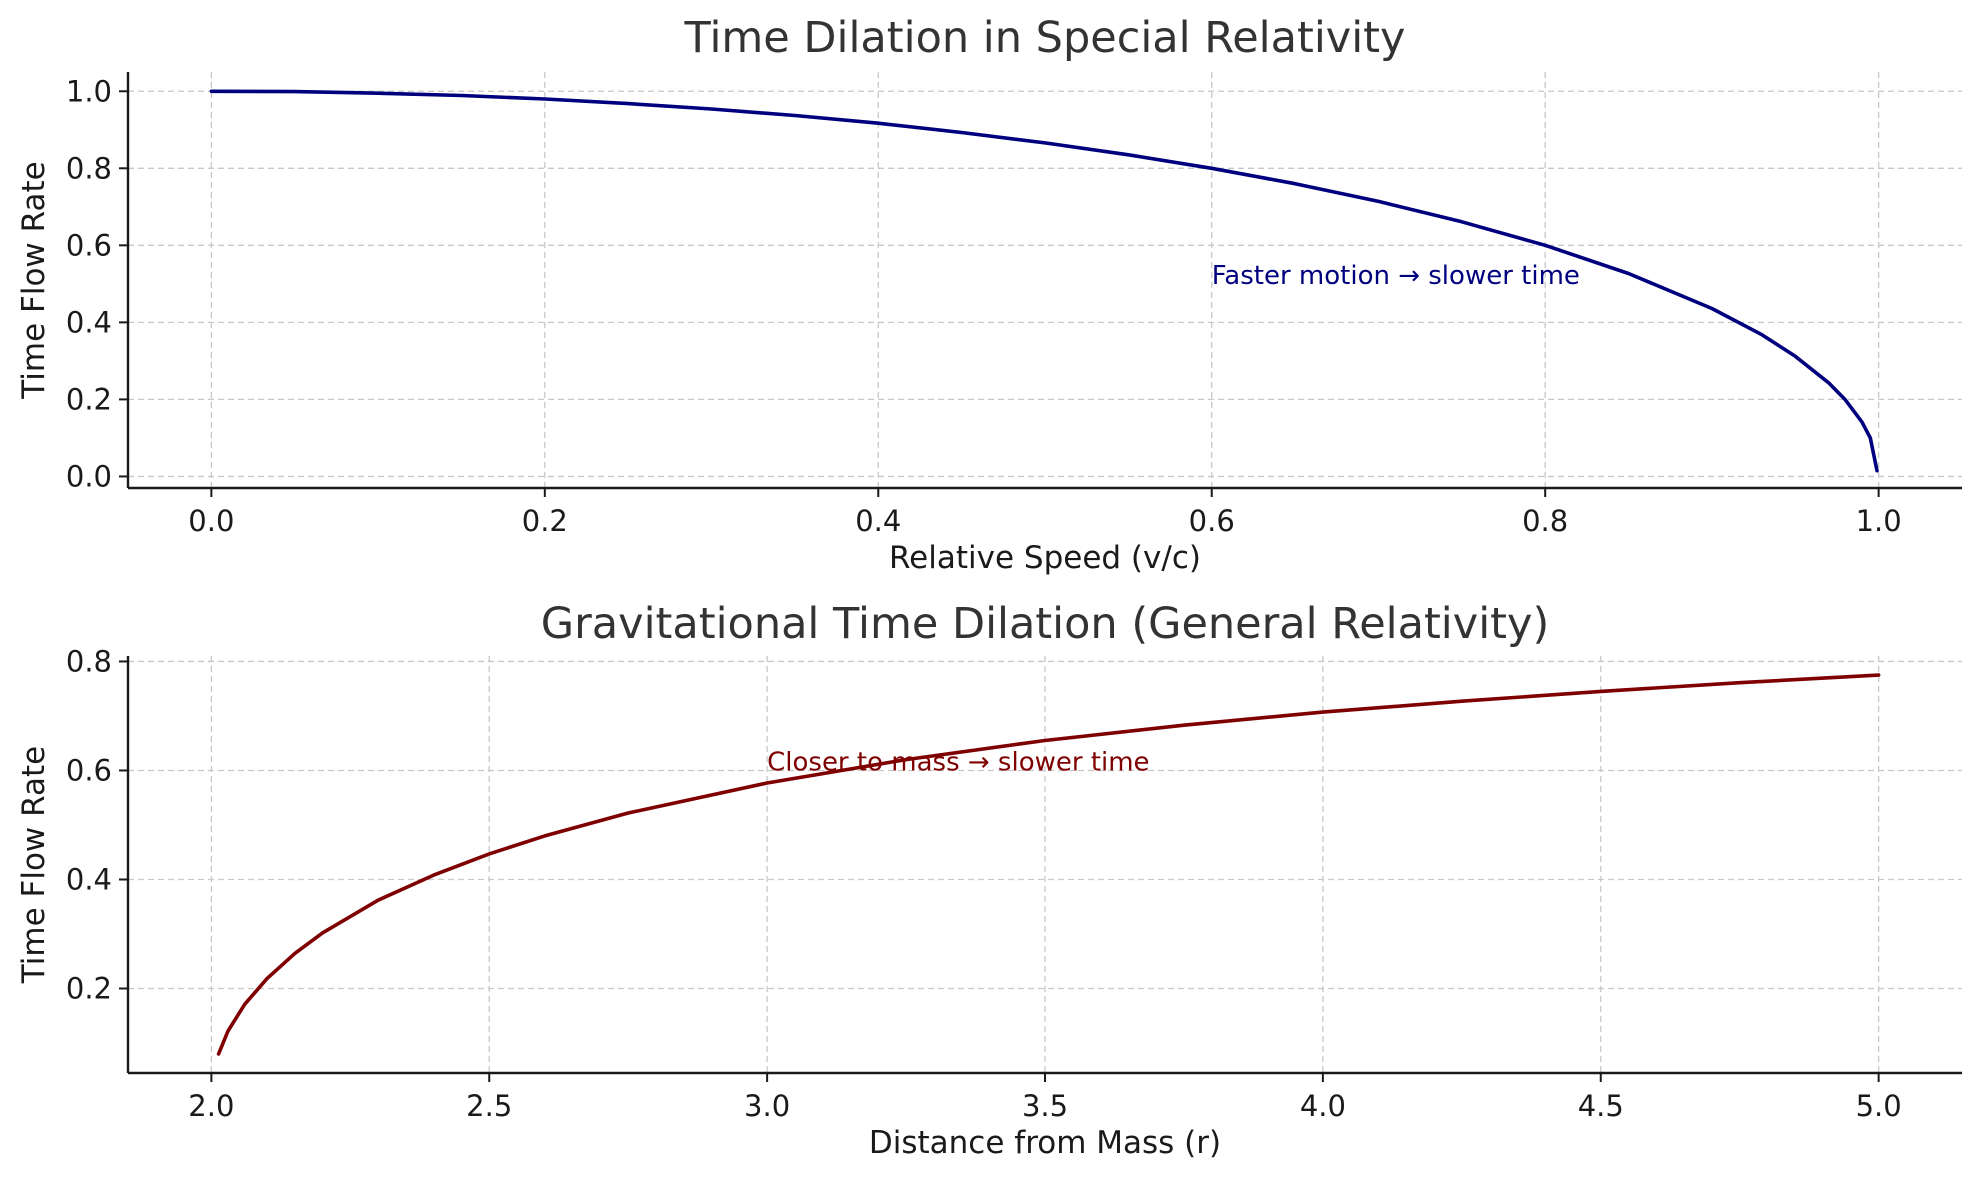  Describe the element at coordinates (211, 521) in the screenshot. I see `x-tick-label: 0.0` at that location.